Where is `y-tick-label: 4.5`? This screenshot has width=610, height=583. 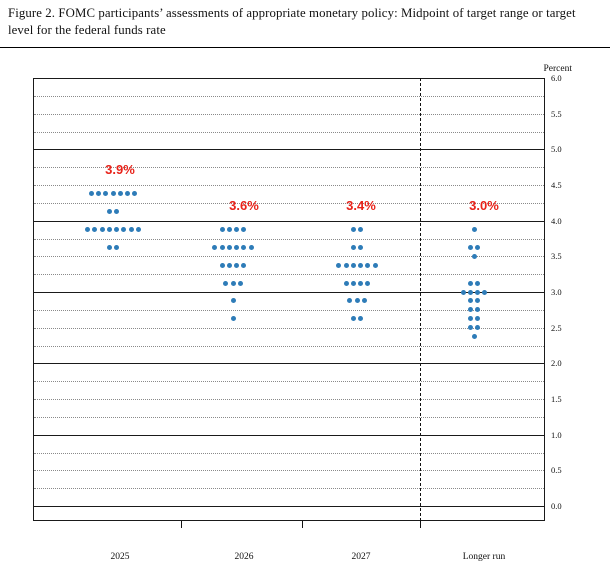 y-tick-label: 4.5 is located at coordinates (556, 185).